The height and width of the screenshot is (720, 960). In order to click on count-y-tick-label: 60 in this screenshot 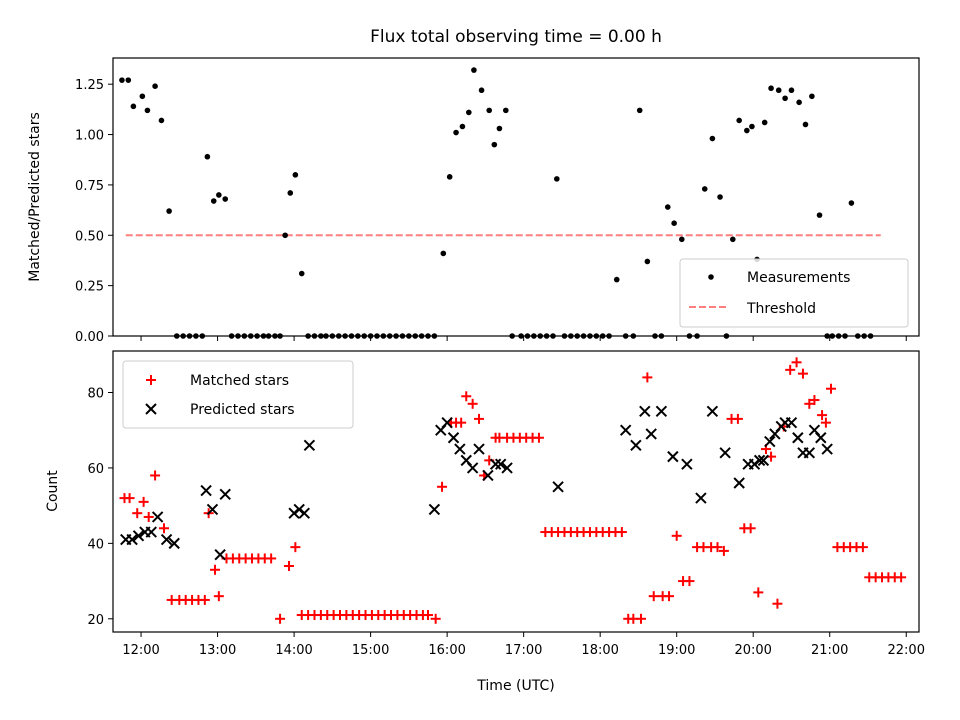, I will do `click(95, 469)`.